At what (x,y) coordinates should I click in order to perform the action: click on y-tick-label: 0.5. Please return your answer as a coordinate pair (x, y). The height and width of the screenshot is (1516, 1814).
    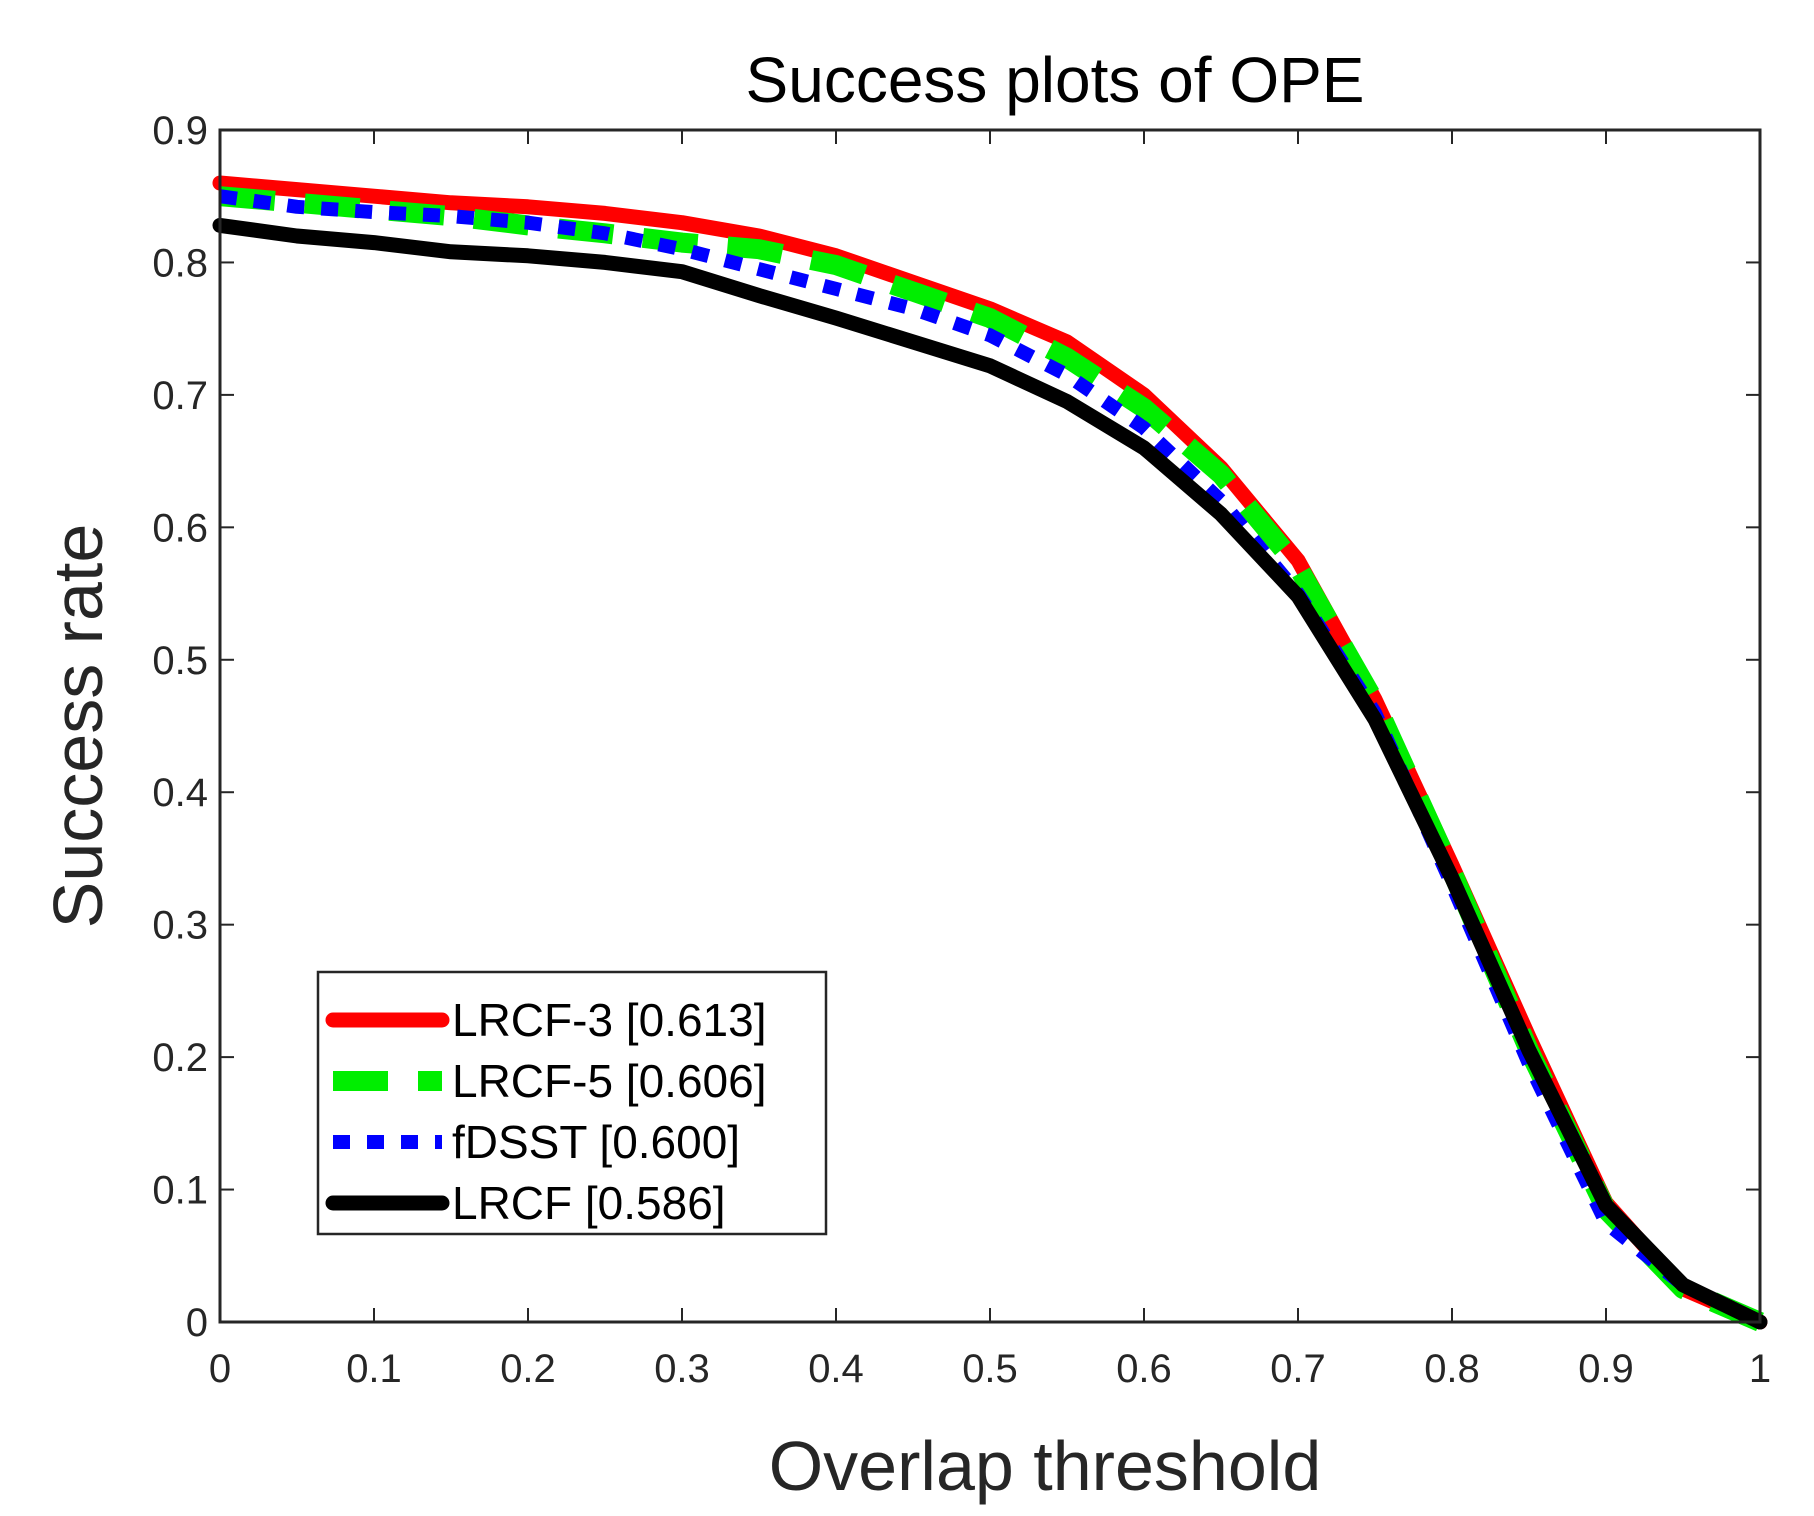
    Looking at the image, I should click on (180, 661).